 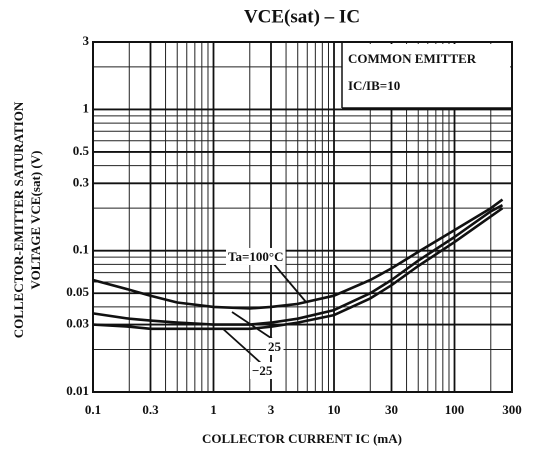 I want to click on x-tick-label: 100, so click(x=455, y=409).